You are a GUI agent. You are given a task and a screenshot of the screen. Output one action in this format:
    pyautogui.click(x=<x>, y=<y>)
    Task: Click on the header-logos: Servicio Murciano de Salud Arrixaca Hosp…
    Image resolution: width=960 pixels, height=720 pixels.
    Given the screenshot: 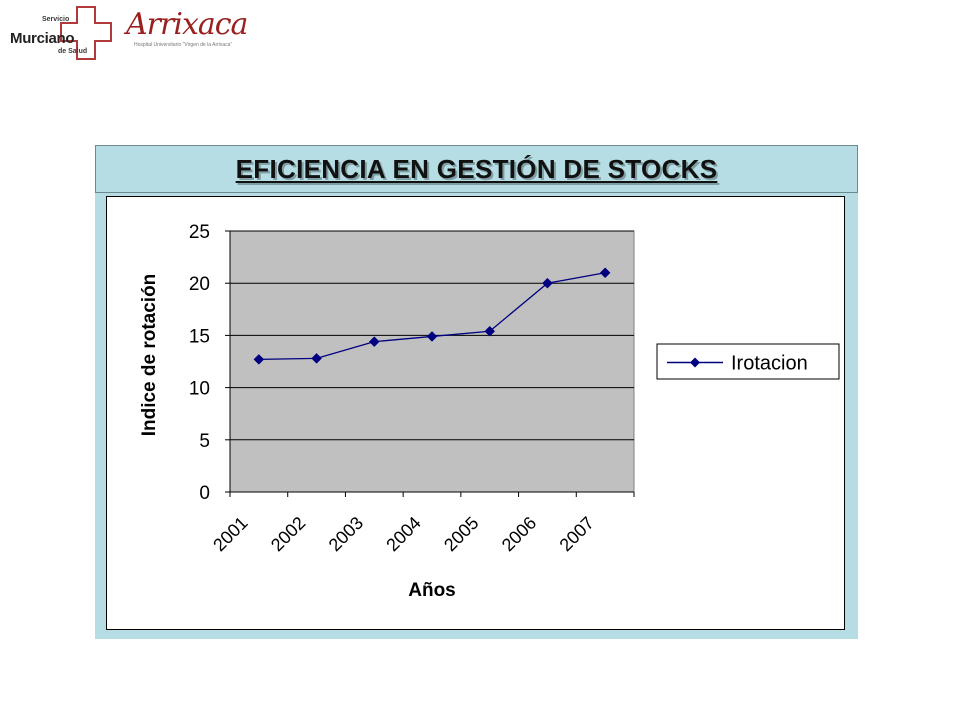 What is the action you would take?
    pyautogui.click(x=130, y=32)
    